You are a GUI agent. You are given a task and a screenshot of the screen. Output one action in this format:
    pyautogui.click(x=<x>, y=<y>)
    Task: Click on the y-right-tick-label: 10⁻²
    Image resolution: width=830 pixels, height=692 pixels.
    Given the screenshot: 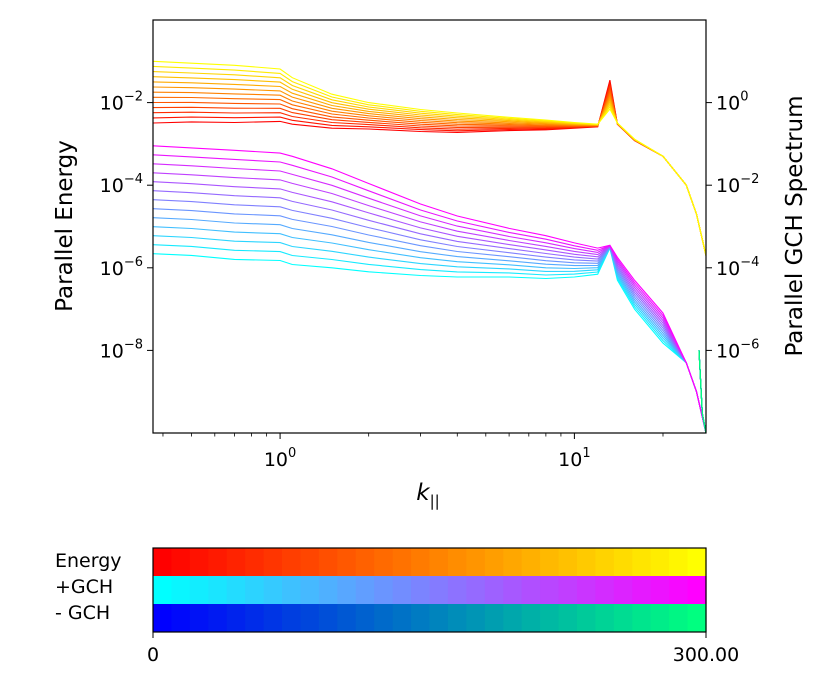 What is the action you would take?
    pyautogui.click(x=737, y=184)
    